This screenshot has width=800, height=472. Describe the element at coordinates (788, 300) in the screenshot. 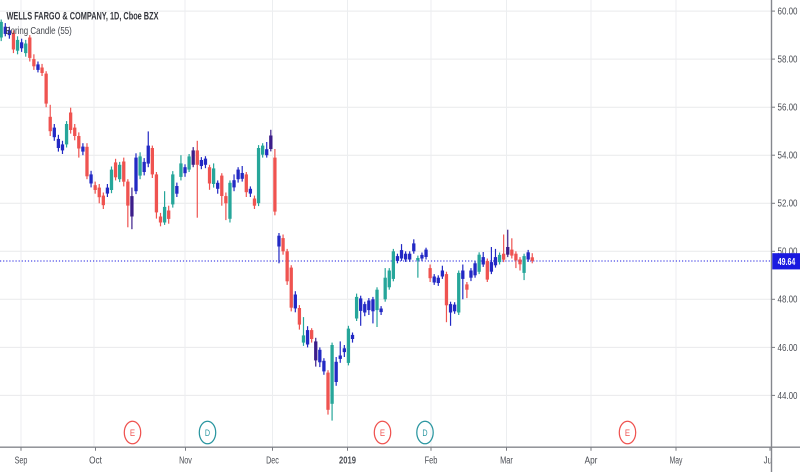

I see `svg-text: 48.00` at that location.